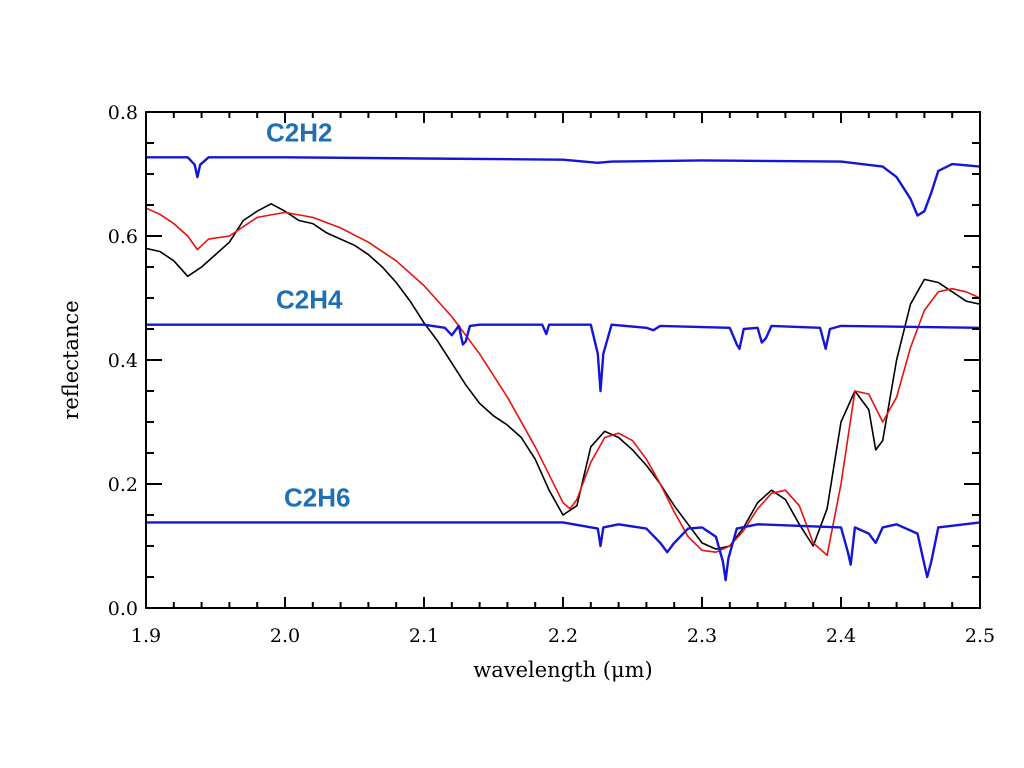 The height and width of the screenshot is (768, 1024). Describe the element at coordinates (123, 237) in the screenshot. I see `y-tick-label: 0.6` at that location.